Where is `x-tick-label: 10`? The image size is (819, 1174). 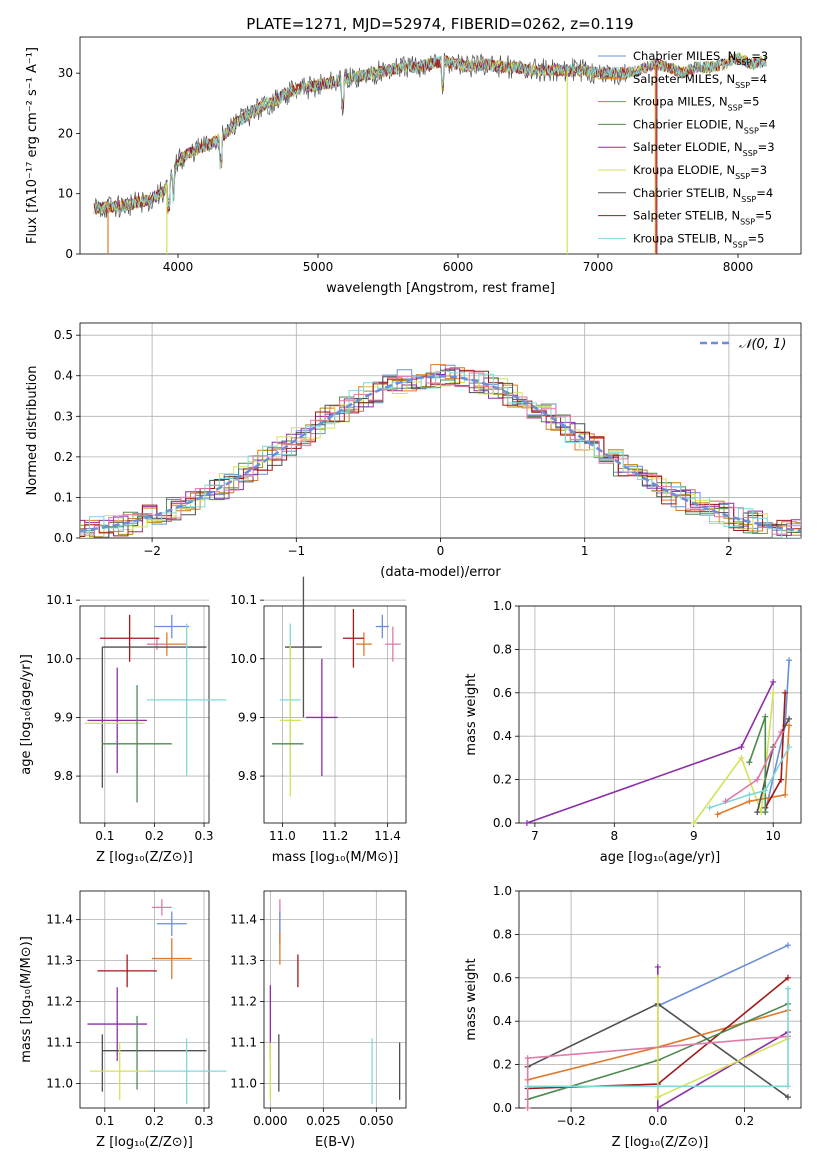
x-tick-label: 10 is located at coordinates (773, 836).